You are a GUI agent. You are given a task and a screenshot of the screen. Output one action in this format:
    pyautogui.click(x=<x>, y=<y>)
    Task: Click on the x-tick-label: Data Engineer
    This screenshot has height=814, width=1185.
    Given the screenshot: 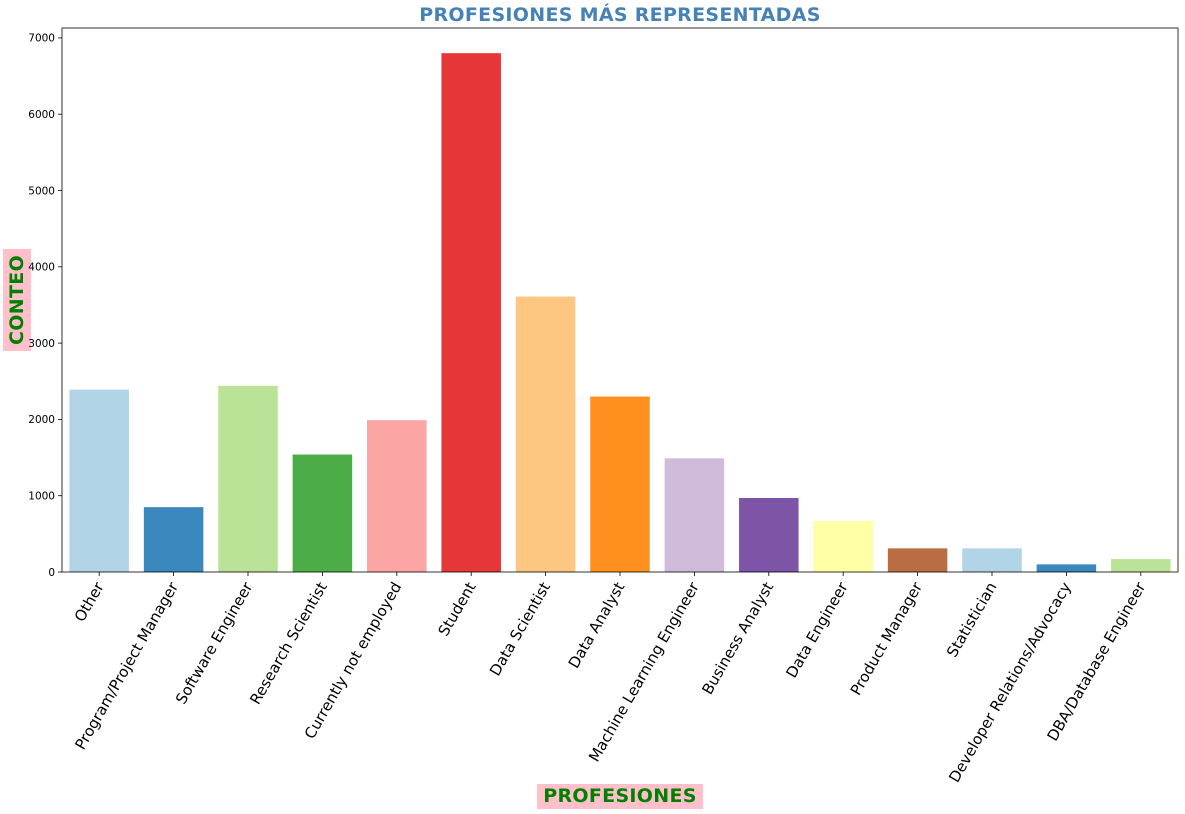 What is the action you would take?
    pyautogui.click(x=817, y=629)
    